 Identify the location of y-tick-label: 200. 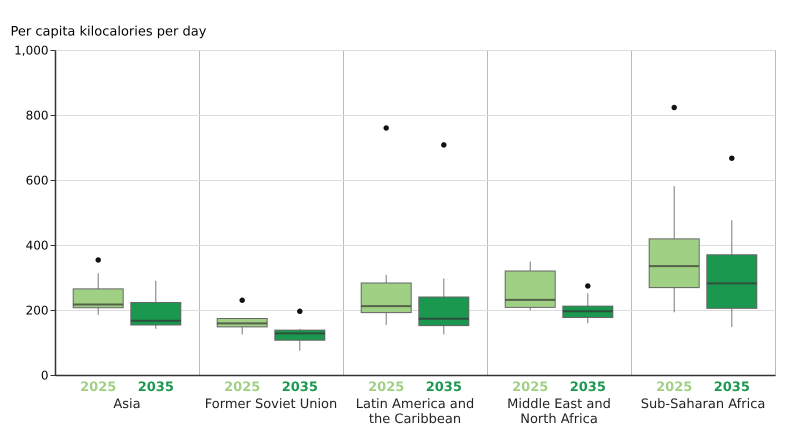
(37, 311).